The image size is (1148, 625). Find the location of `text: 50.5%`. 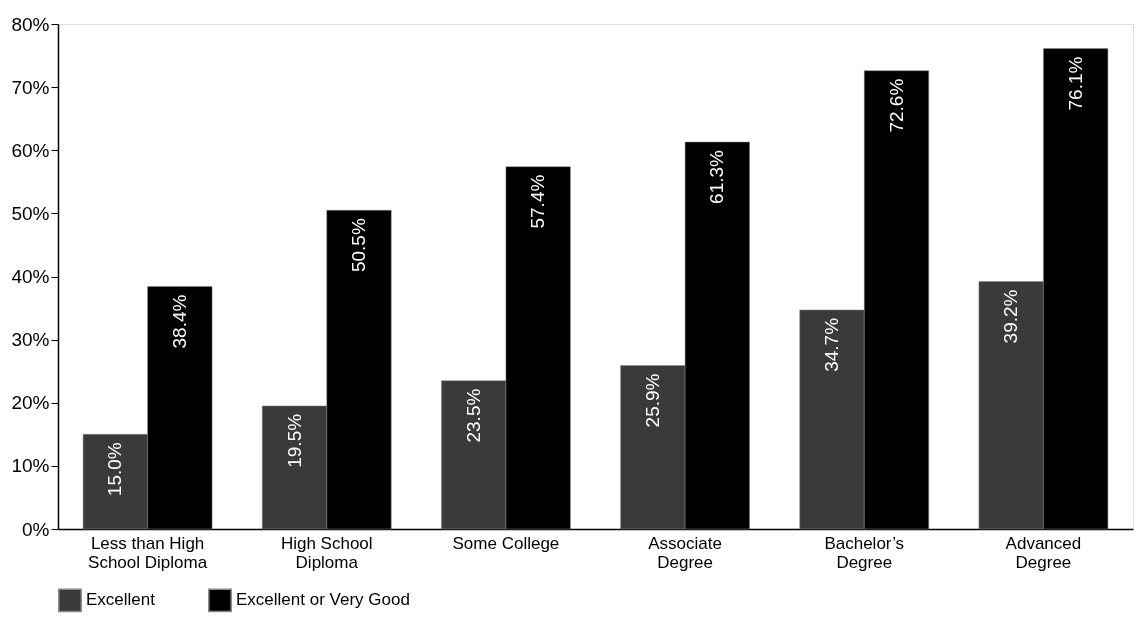

text: 50.5% is located at coordinates (358, 245).